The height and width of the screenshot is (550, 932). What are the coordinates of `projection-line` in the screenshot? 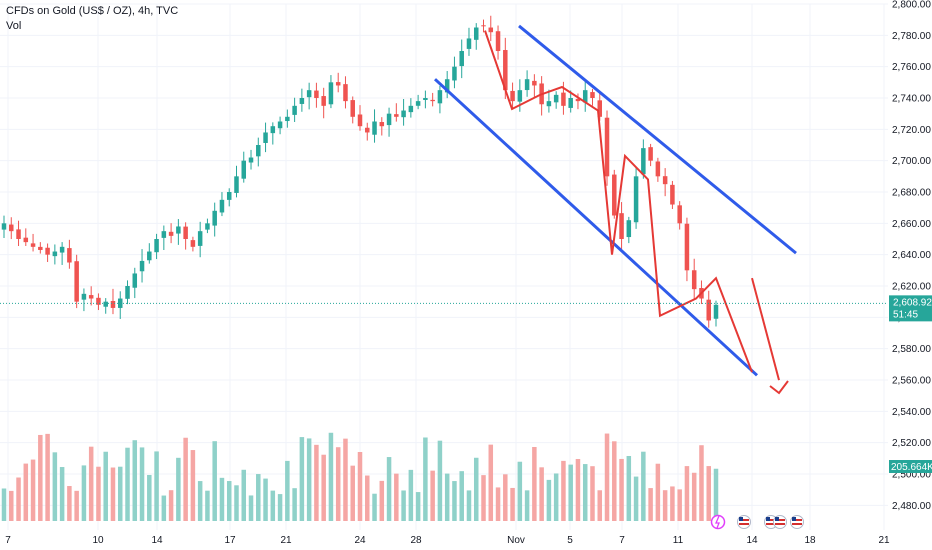 It's located at (765, 329).